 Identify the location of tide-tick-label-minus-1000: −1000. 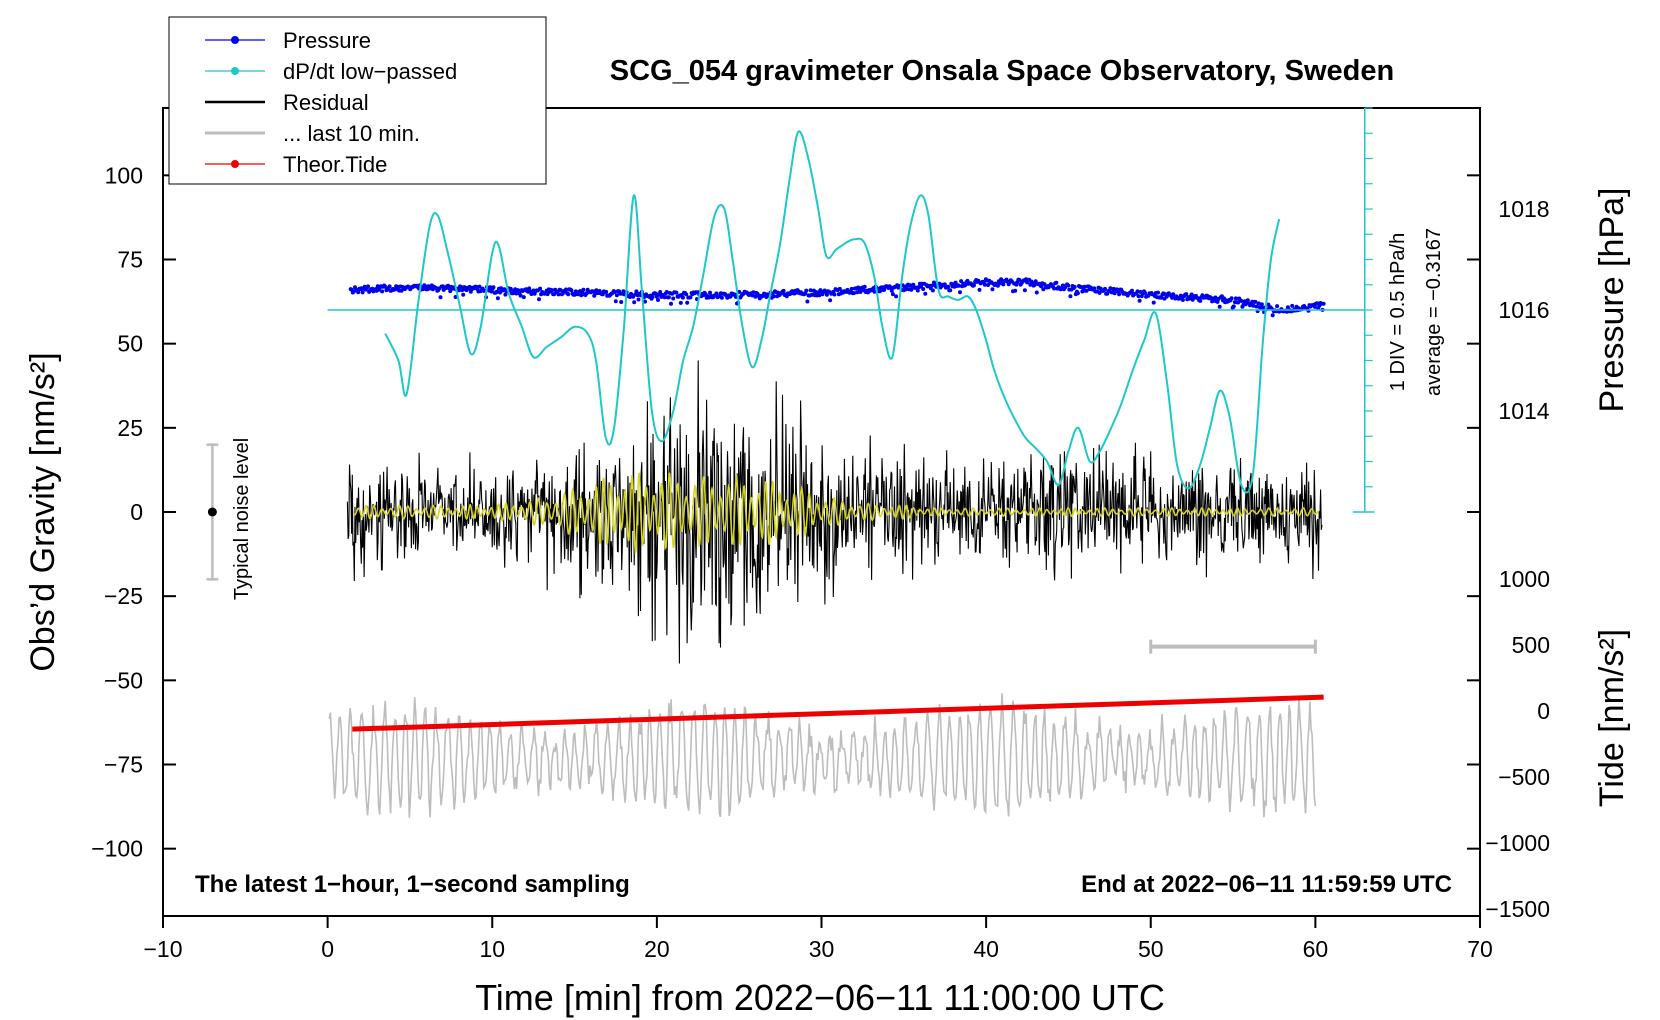
(1517, 843).